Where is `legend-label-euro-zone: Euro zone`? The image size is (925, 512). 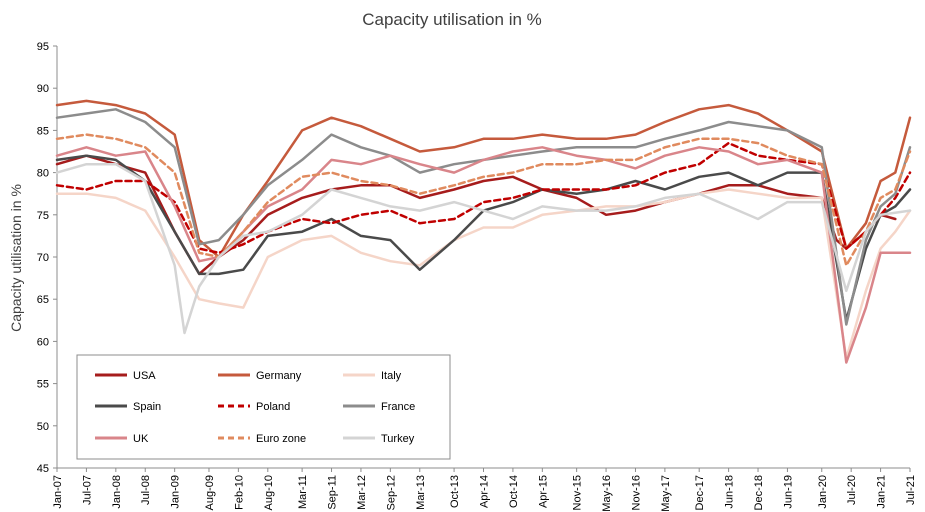
legend-label-euro-zone: Euro zone is located at coordinates (281, 439).